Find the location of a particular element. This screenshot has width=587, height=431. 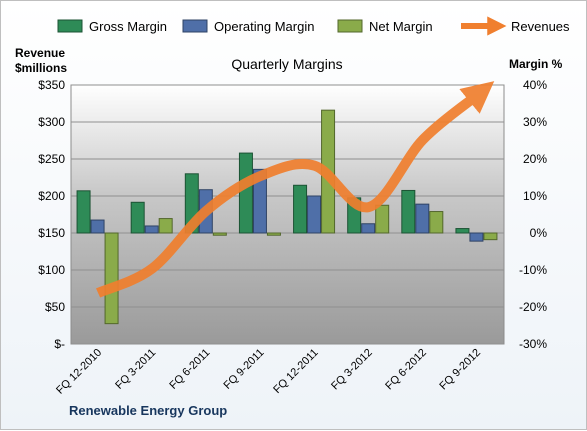

left-axis-ticks: $- $50 $100 $150 $200 $250 $300 $350 is located at coordinates (51, 214).